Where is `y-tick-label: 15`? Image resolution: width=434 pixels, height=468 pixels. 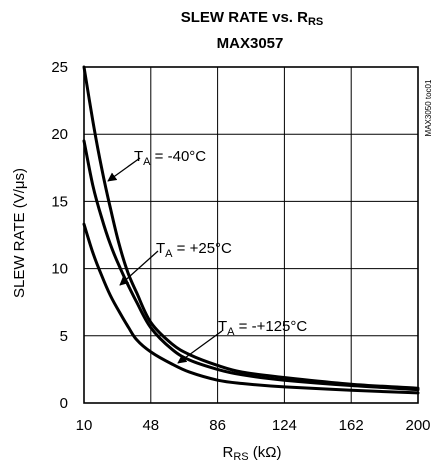 y-tick-label: 15 is located at coordinates (59, 201).